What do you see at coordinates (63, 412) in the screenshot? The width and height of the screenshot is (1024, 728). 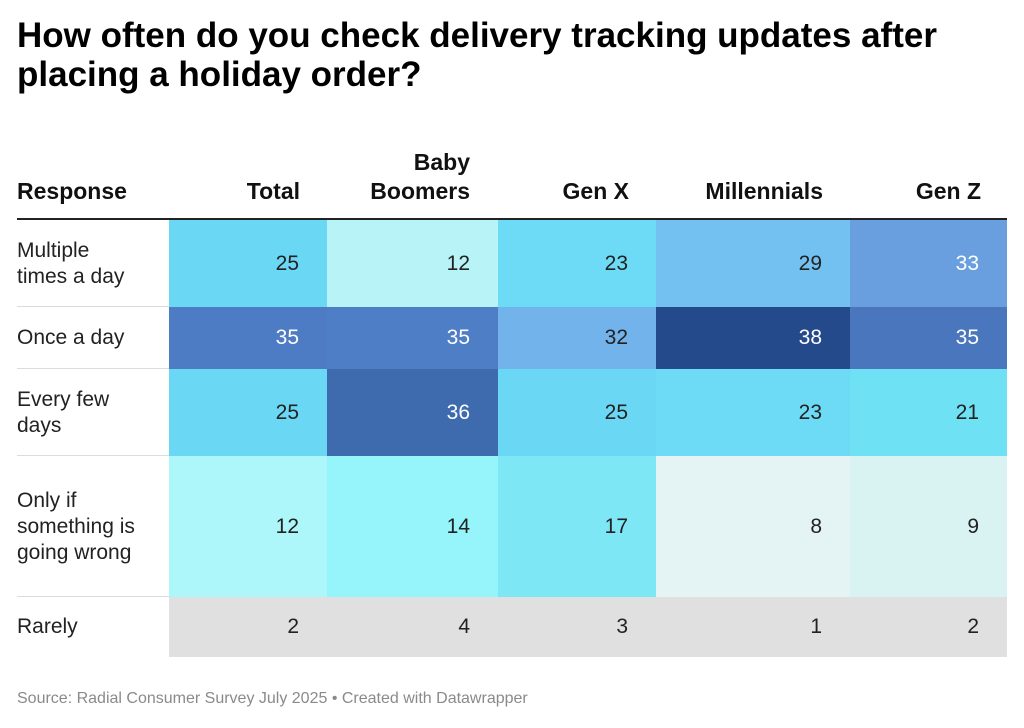 I see `row-label: Every few days` at bounding box center [63, 412].